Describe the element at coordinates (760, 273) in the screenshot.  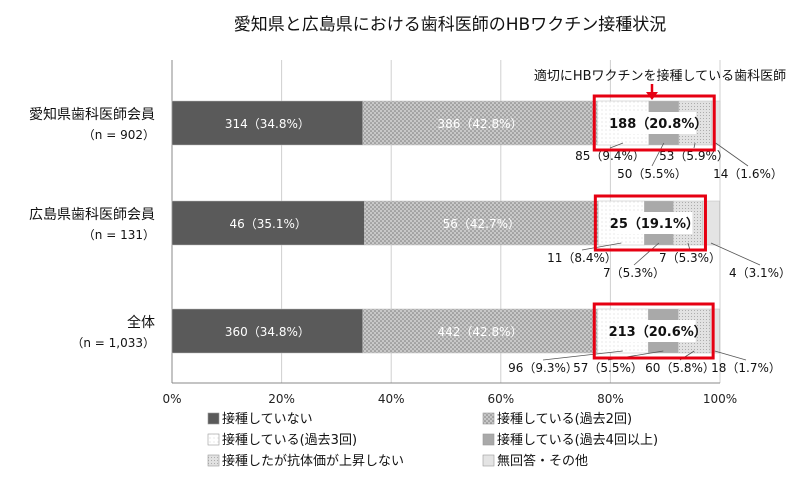
I see `data-label-s5-r1: 4（3.1%）` at that location.